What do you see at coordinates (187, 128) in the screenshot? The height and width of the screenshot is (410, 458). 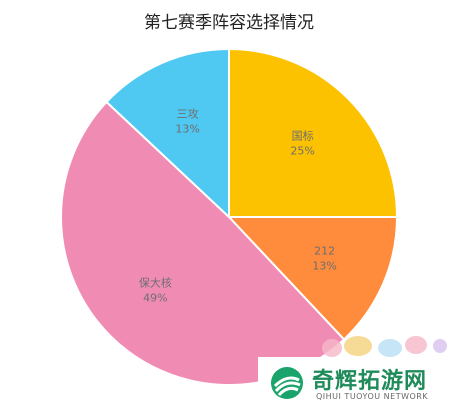 I see `slice-value-label-3: 13%` at bounding box center [187, 128].